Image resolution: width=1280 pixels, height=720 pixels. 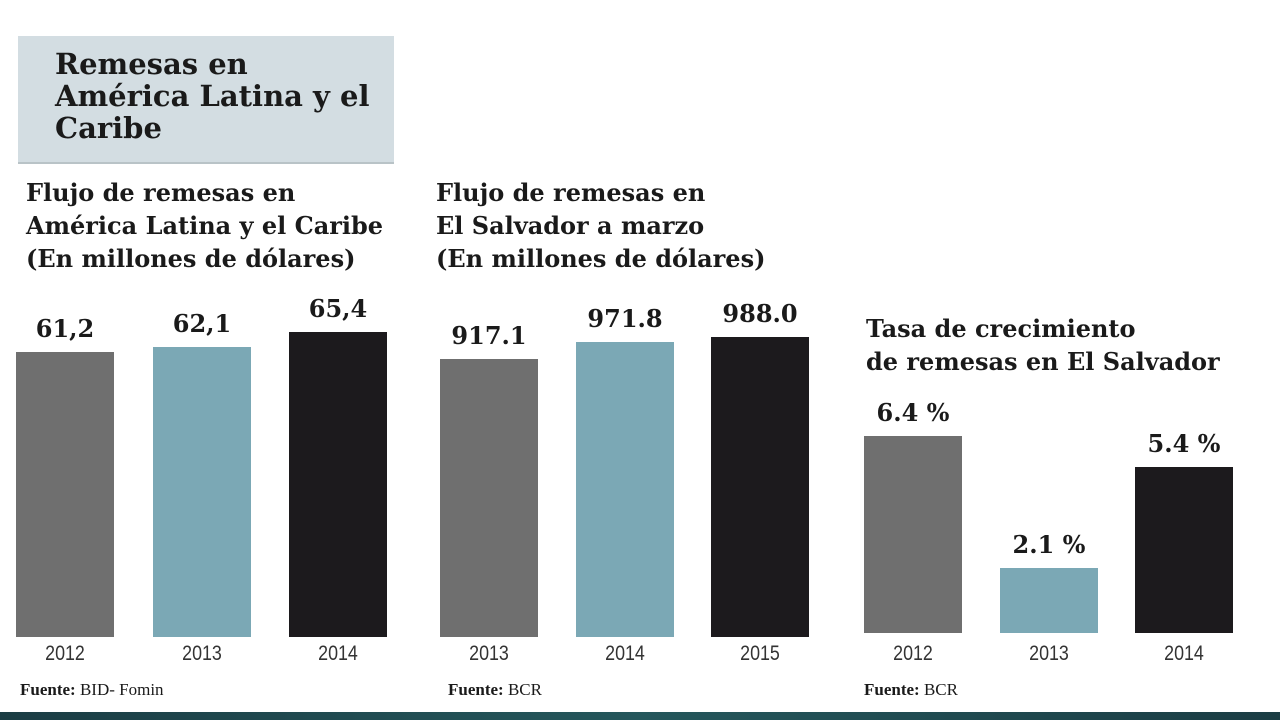 What do you see at coordinates (1049, 600) in the screenshot?
I see `bar-3-2013` at bounding box center [1049, 600].